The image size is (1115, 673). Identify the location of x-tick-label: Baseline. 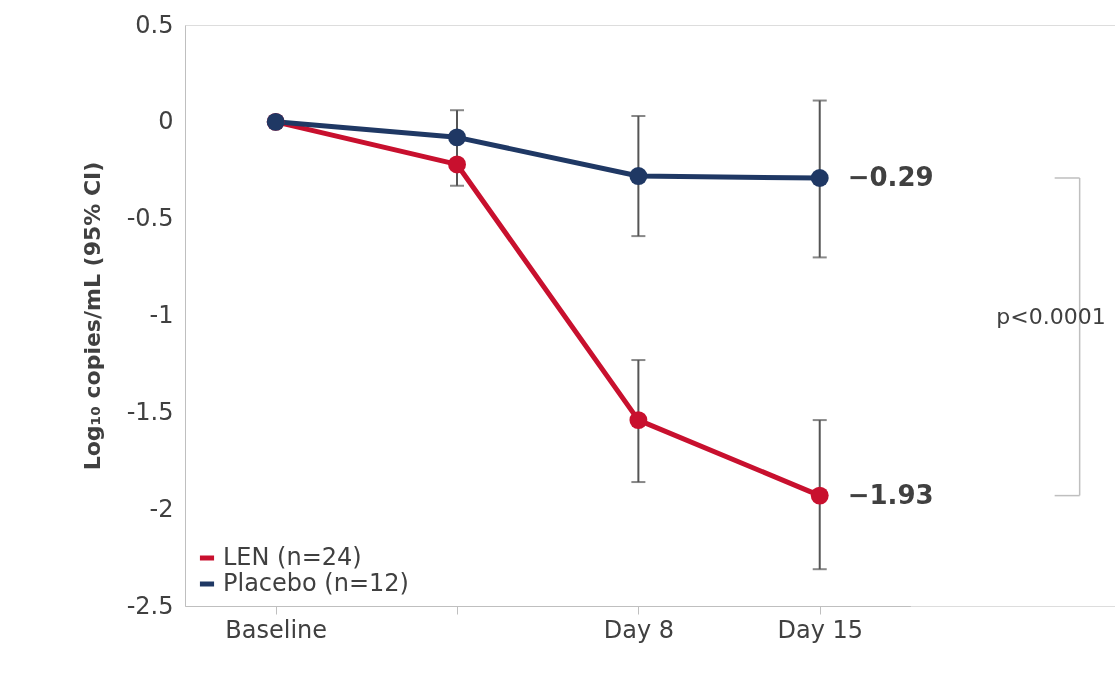
(276, 629).